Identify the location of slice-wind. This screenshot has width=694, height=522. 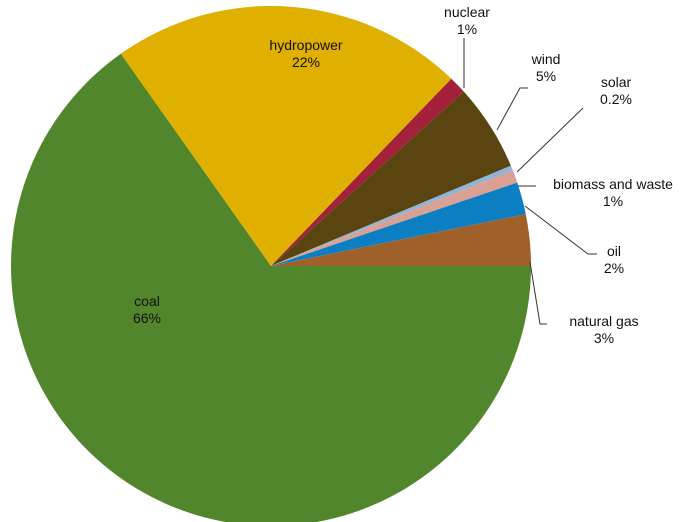
(391, 178).